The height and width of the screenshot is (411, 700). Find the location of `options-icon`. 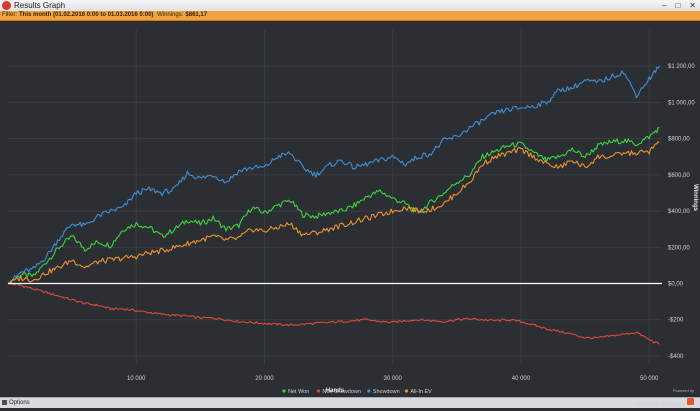

options-icon is located at coordinates (4, 402).